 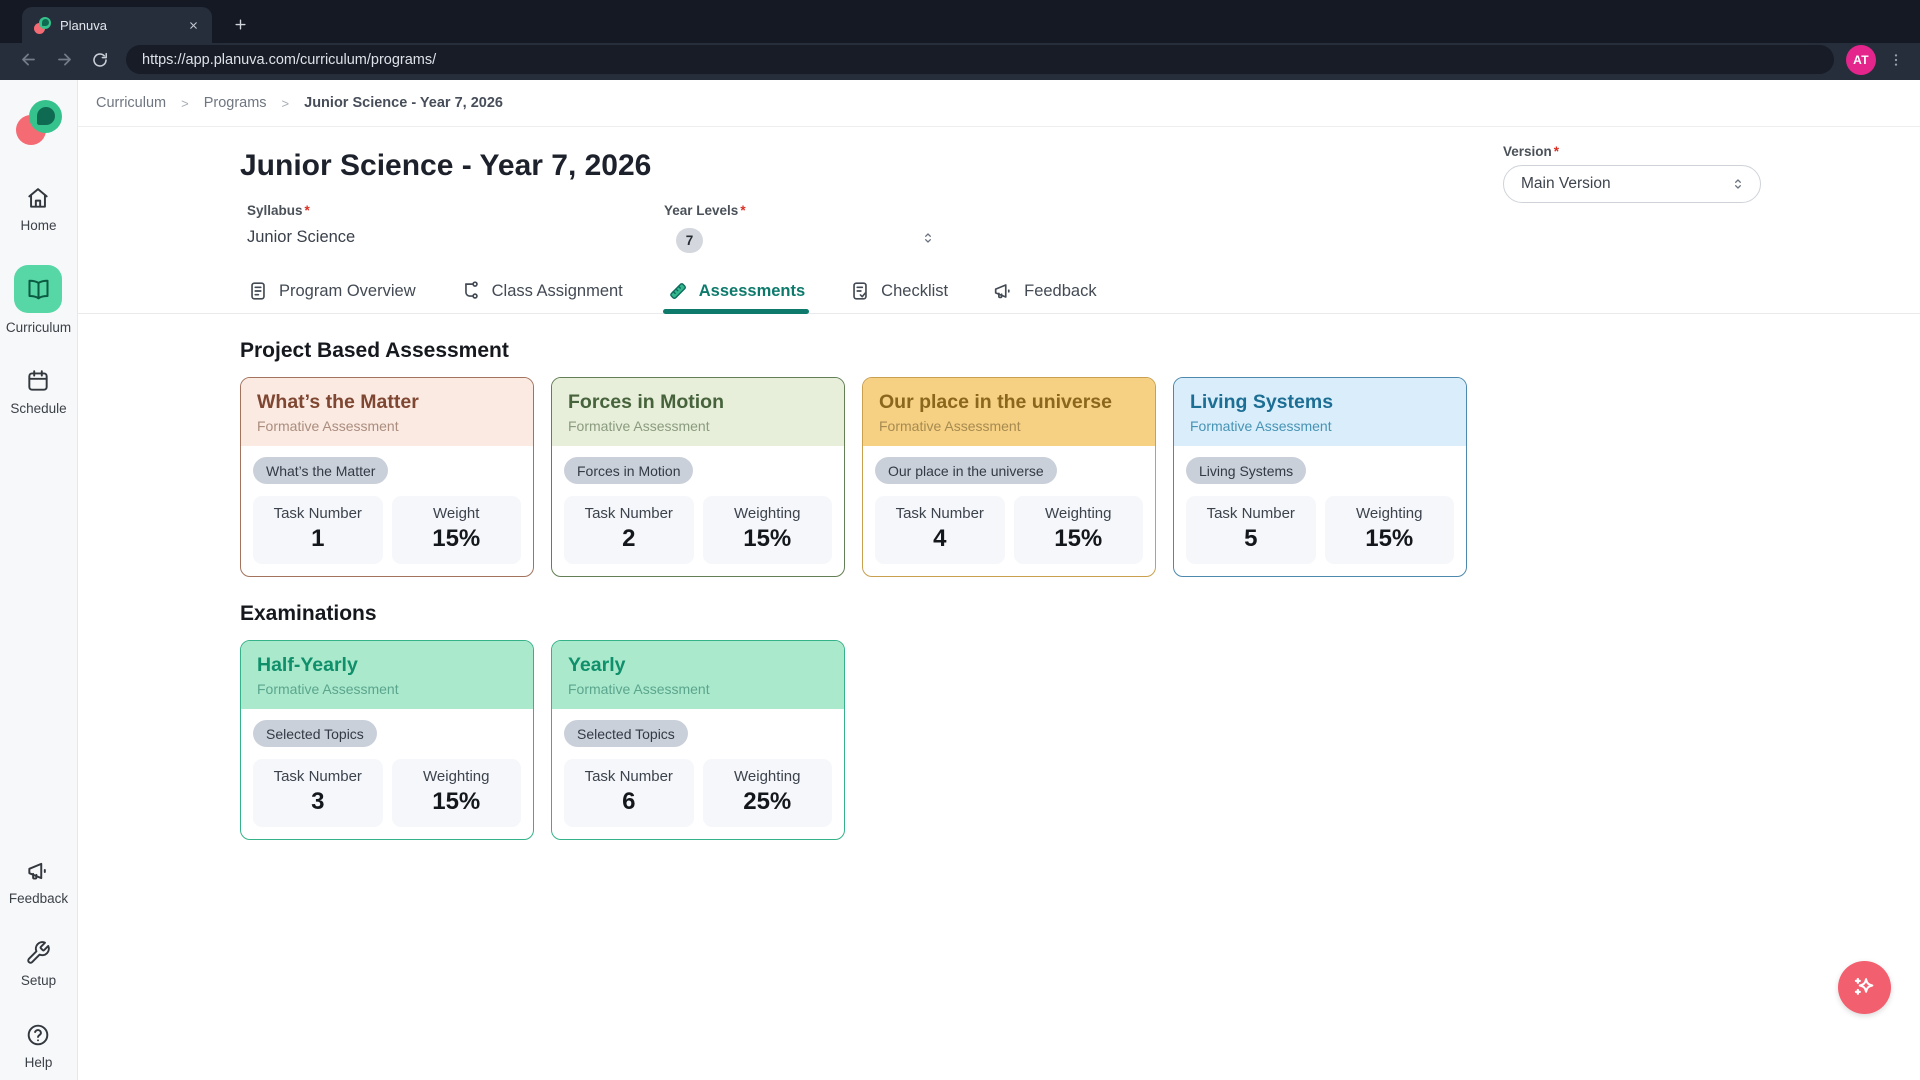 I want to click on program-fields: Syllabus * Junior Science Year Levels * 7, so click(x=1083, y=228).